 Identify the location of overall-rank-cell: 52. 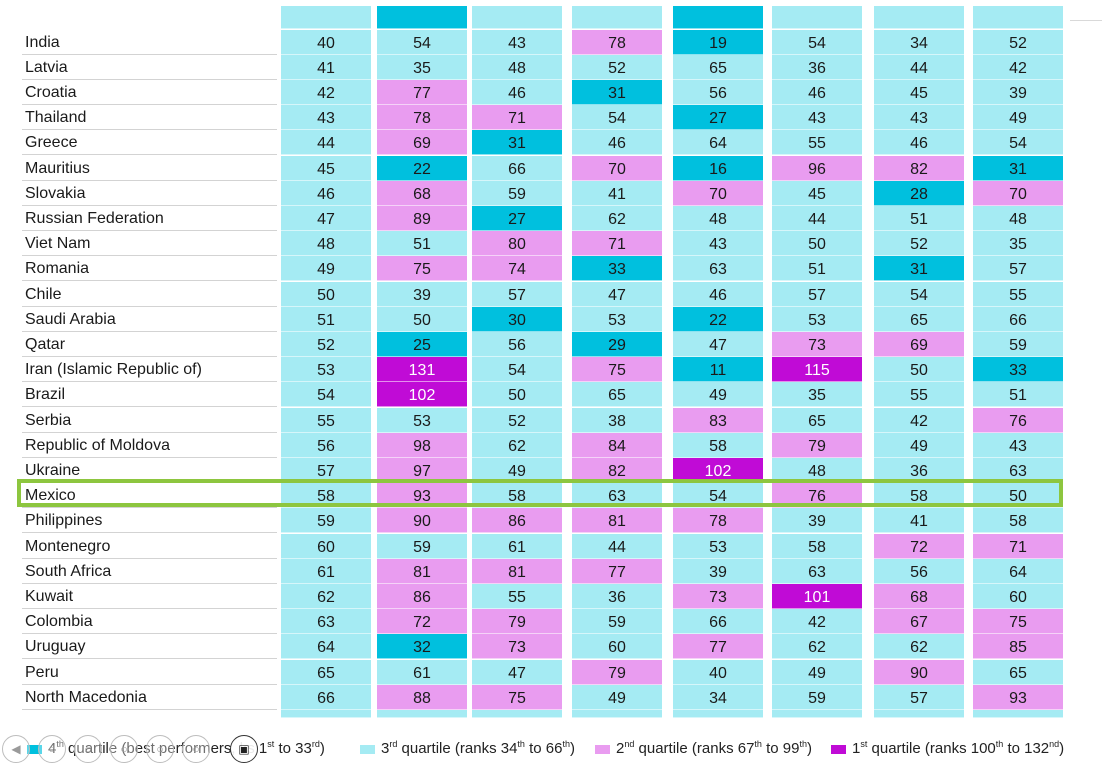
(326, 344).